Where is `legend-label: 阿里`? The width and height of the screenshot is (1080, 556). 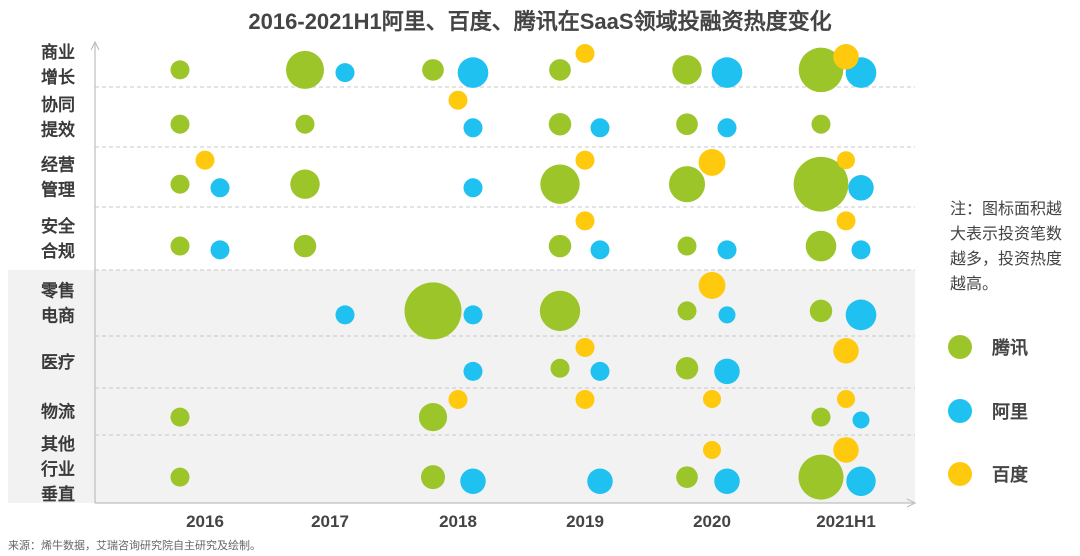 legend-label: 阿里 is located at coordinates (1010, 412).